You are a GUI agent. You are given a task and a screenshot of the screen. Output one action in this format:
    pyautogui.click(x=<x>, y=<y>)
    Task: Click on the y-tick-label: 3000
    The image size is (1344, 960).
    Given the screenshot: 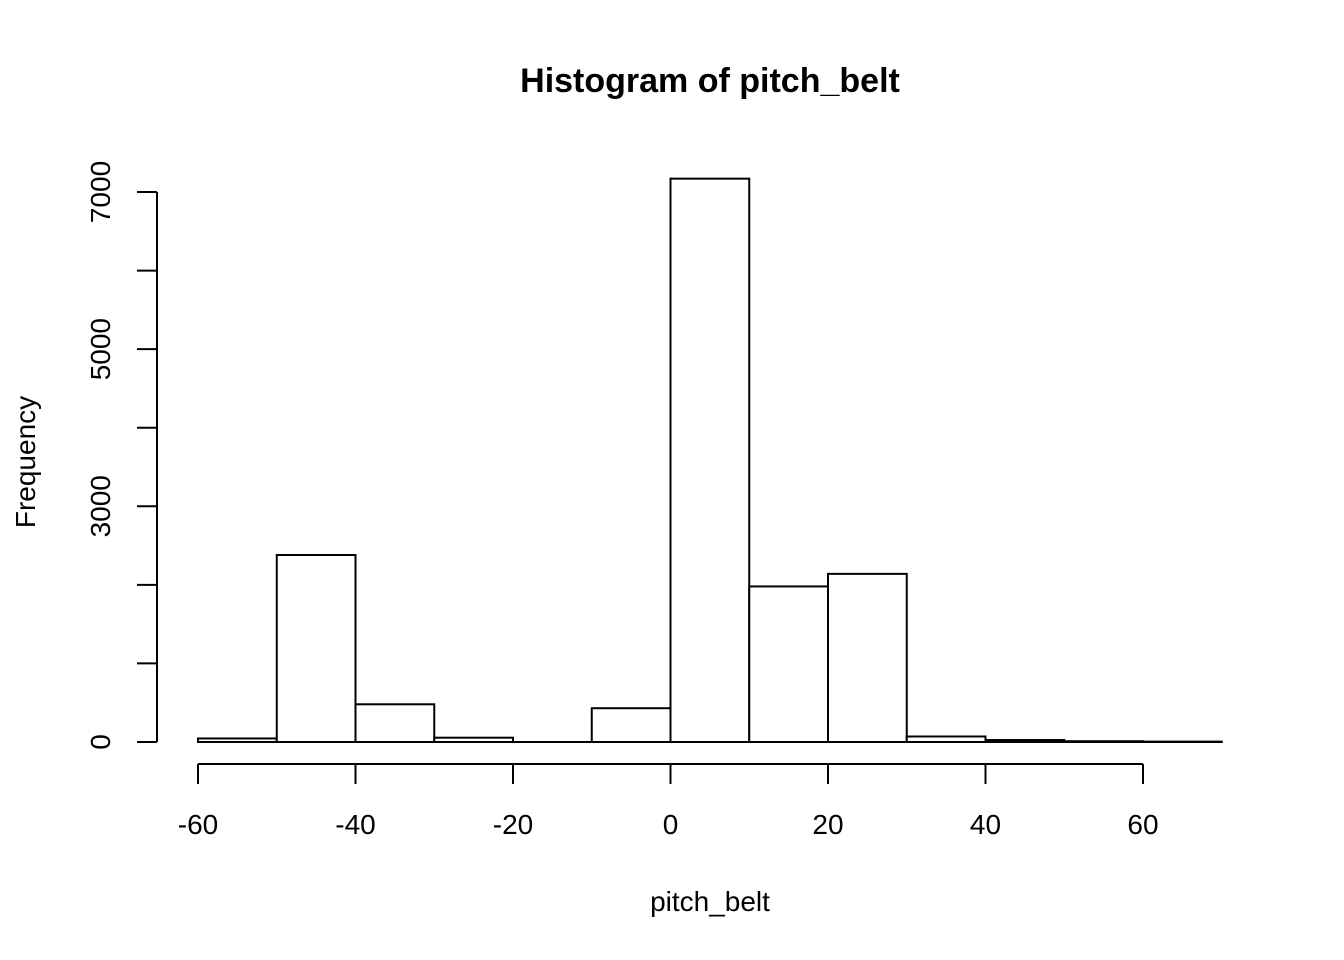 What is the action you would take?
    pyautogui.click(x=100, y=506)
    